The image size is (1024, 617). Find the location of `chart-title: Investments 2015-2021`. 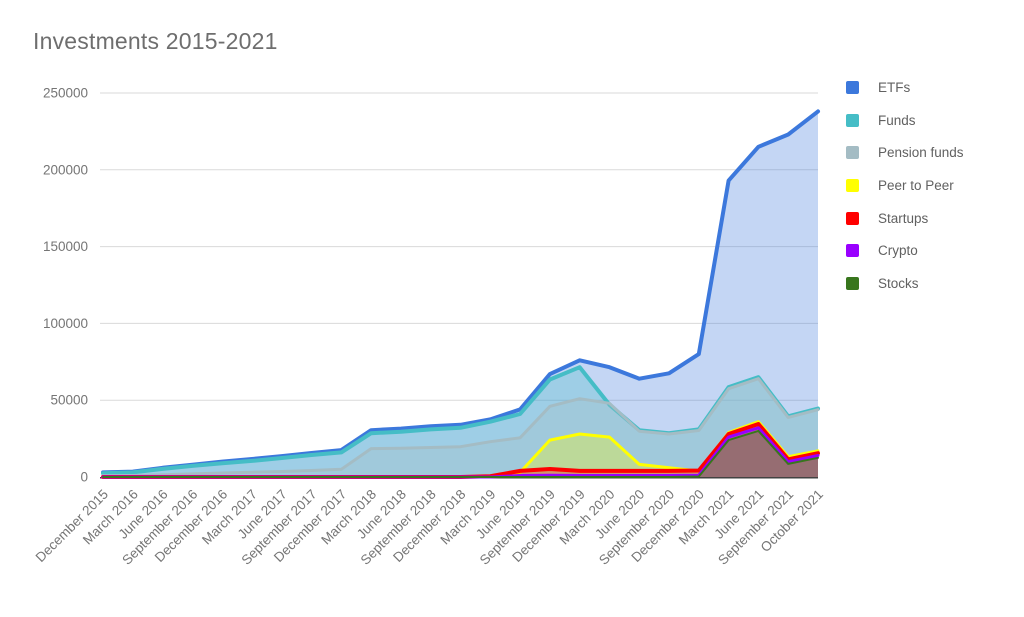

chart-title: Investments 2015-2021 is located at coordinates (155, 41).